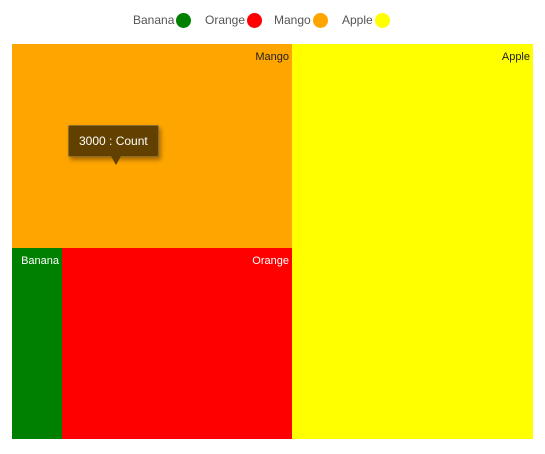 The image size is (545, 454). Describe the element at coordinates (292, 20) in the screenshot. I see `legend-label-mango: Mango` at that location.